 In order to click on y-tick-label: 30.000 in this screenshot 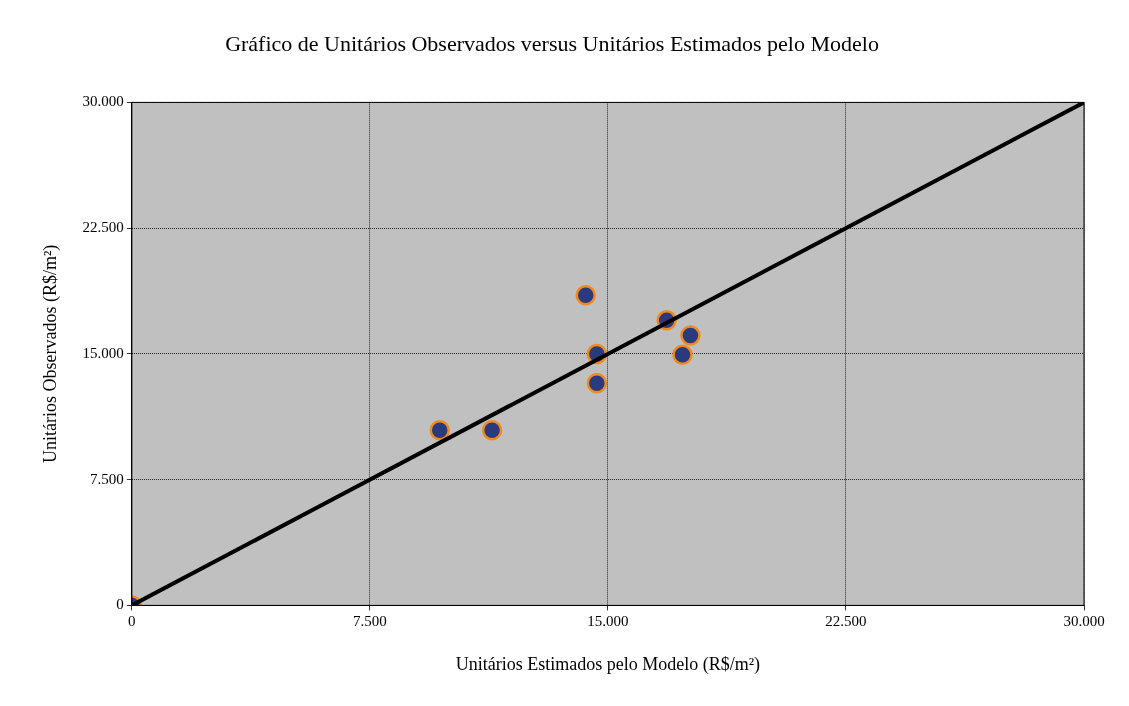, I will do `click(103, 101)`.